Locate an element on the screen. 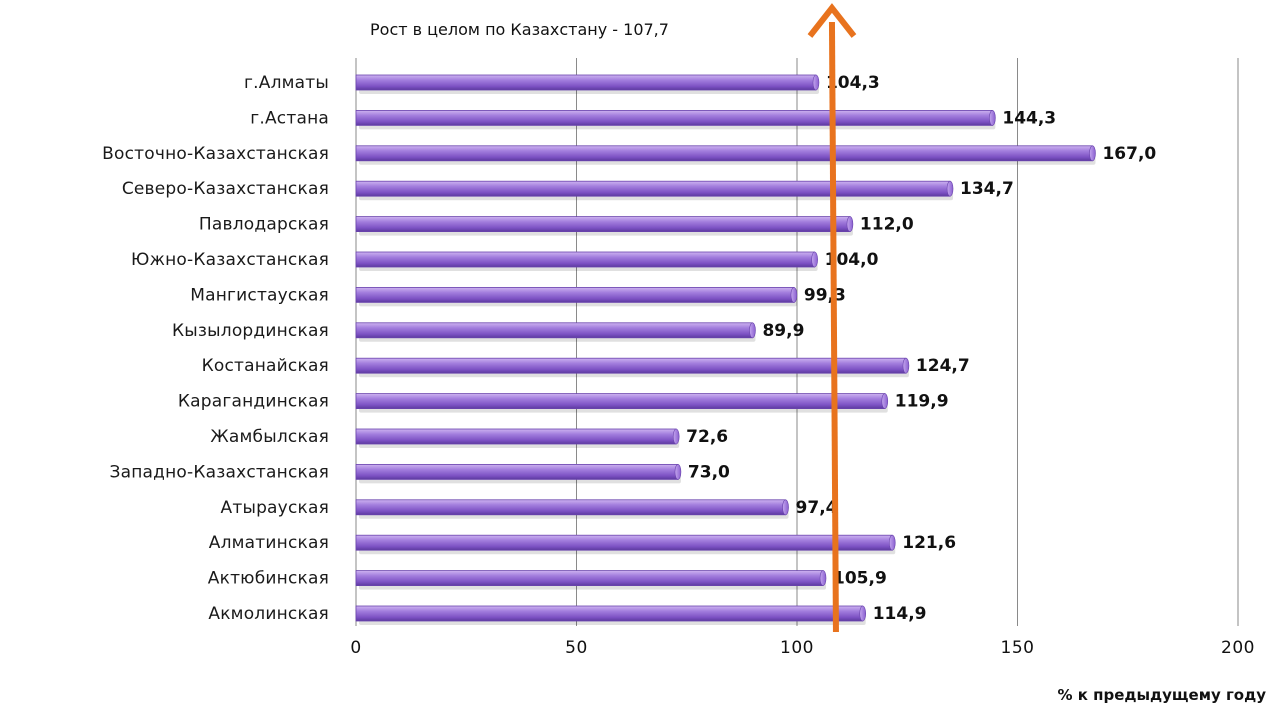 This screenshot has height=708, width=1273. x-axis-ticks: 0 50 100 150 200 is located at coordinates (802, 648).